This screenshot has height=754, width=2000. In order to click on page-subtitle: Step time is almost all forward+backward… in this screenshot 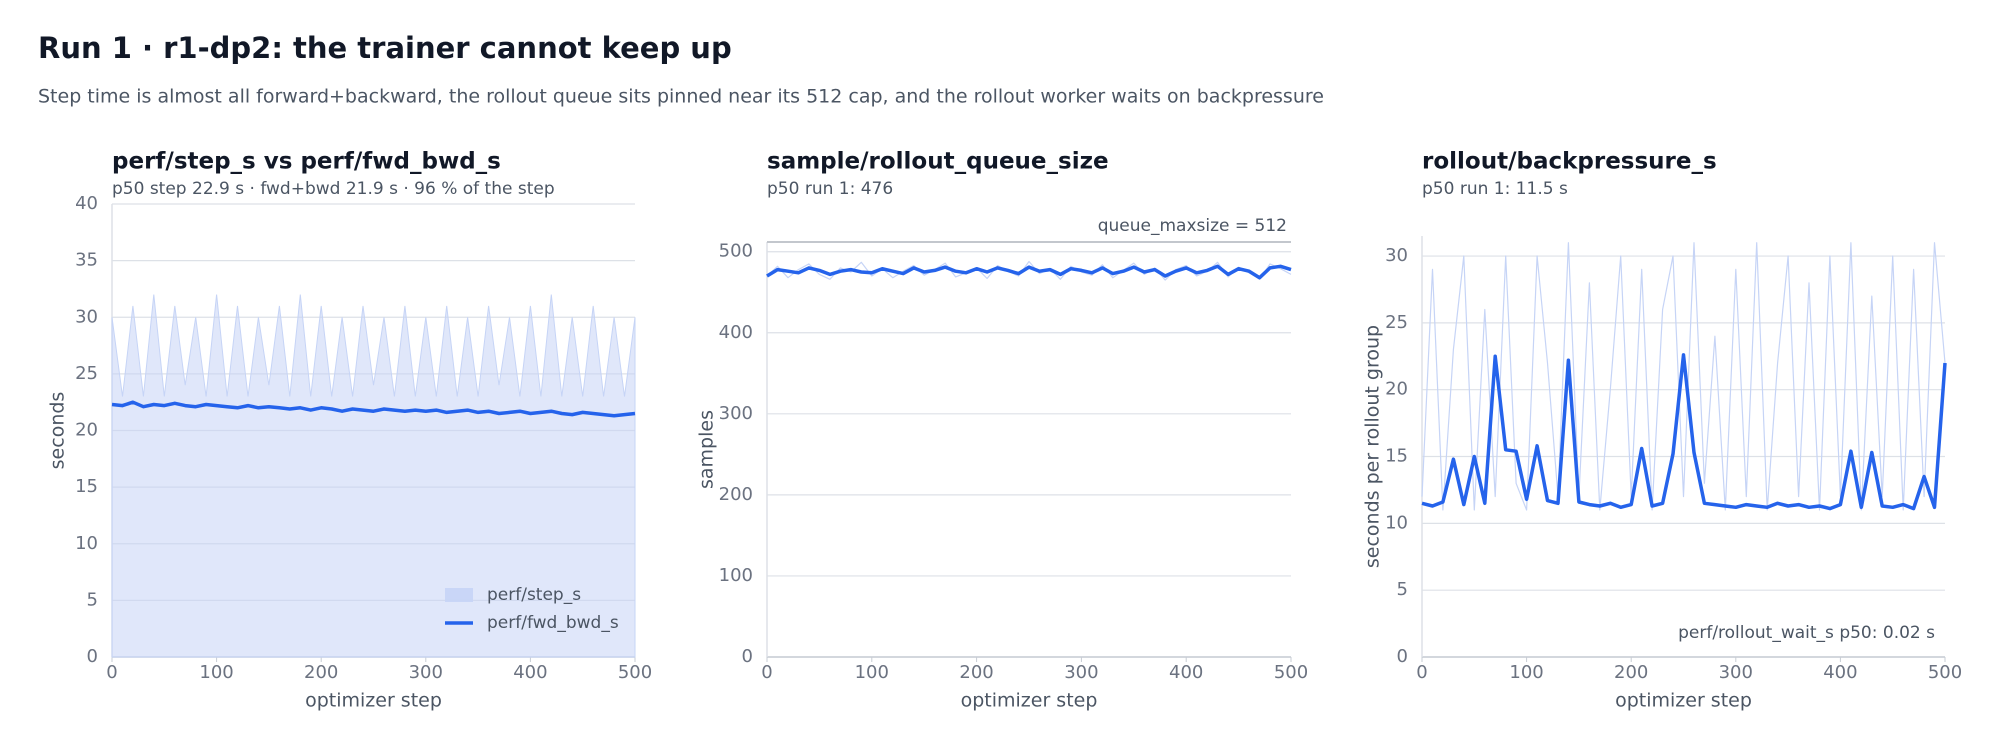, I will do `click(681, 97)`.